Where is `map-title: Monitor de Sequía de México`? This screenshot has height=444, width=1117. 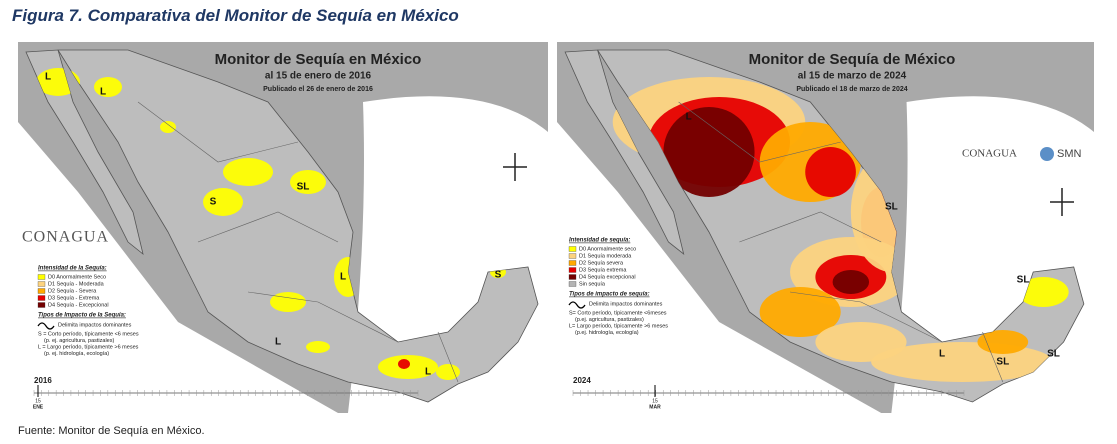 map-title: Monitor de Sequía de México is located at coordinates (852, 59).